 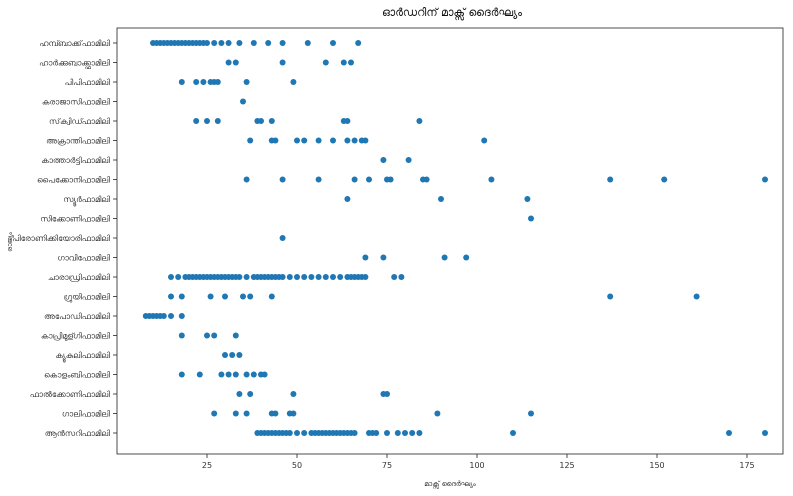 What do you see at coordinates (87, 298) in the screenshot?
I see `y-tick-label: ഗ്രുയിഫാമിലി` at bounding box center [87, 298].